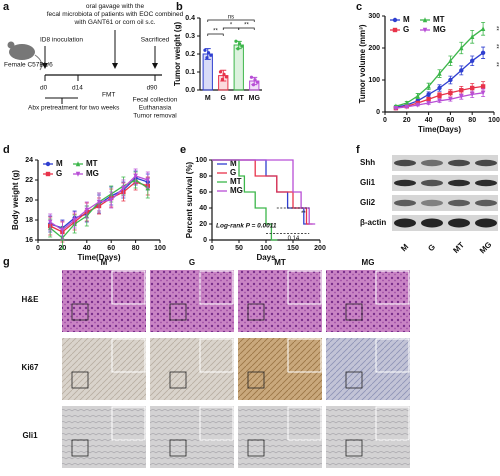  What do you see at coordinates (245, 200) in the screenshot?
I see `series-line` at bounding box center [245, 200].